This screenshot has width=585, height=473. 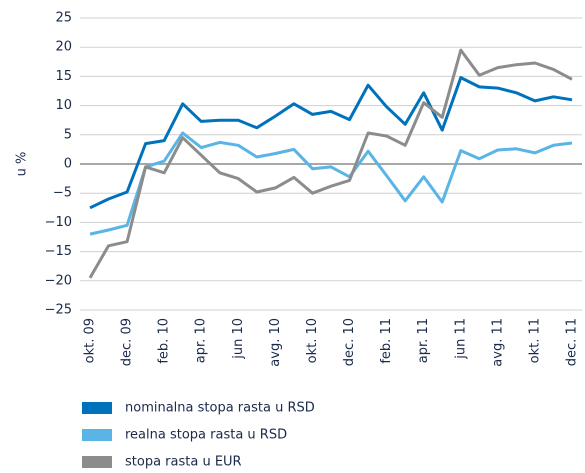 What do you see at coordinates (63, 76) in the screenshot?
I see `y-tick-label: 15` at bounding box center [63, 76].